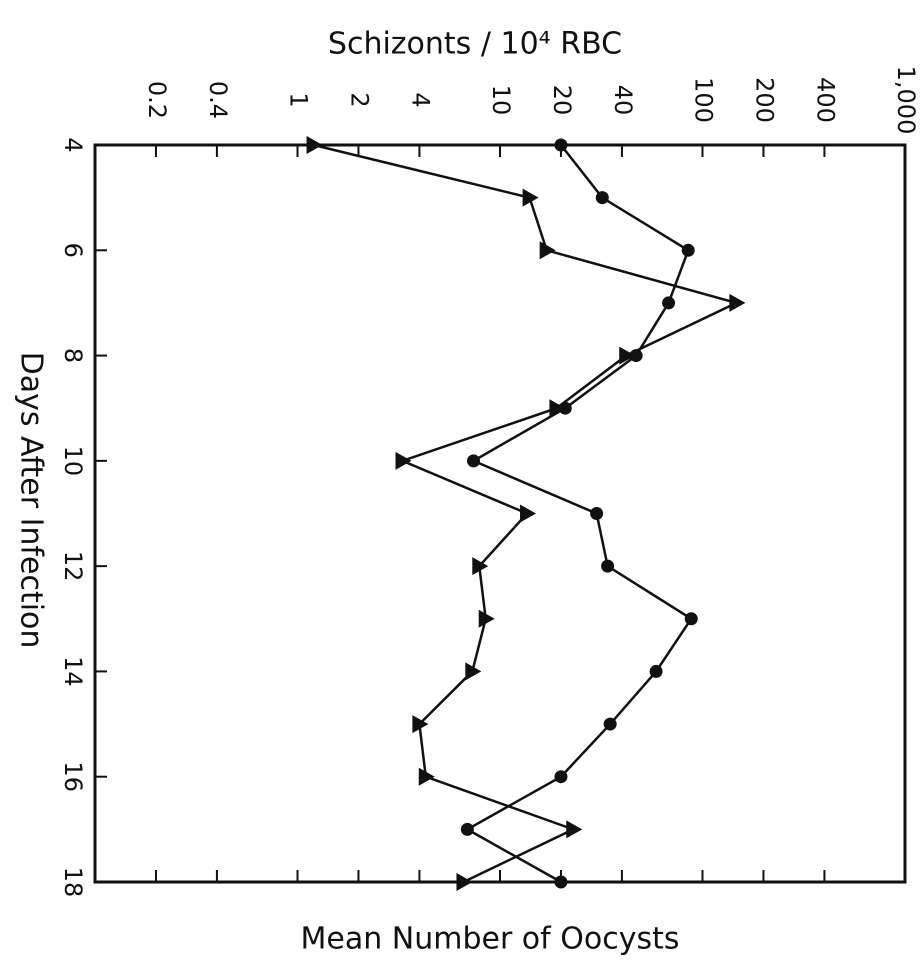 This screenshot has height=963, width=924. I want to click on x-tick-label: 0.2, so click(157, 100).